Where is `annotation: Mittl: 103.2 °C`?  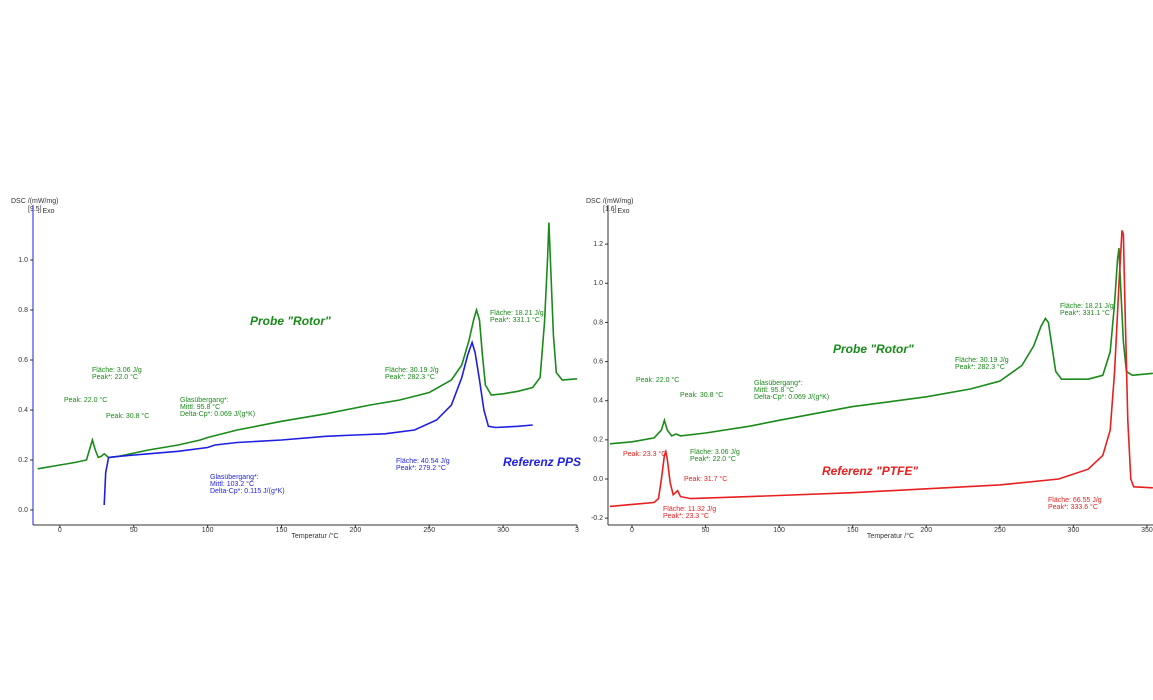 annotation: Mittl: 103.2 °C is located at coordinates (232, 484).